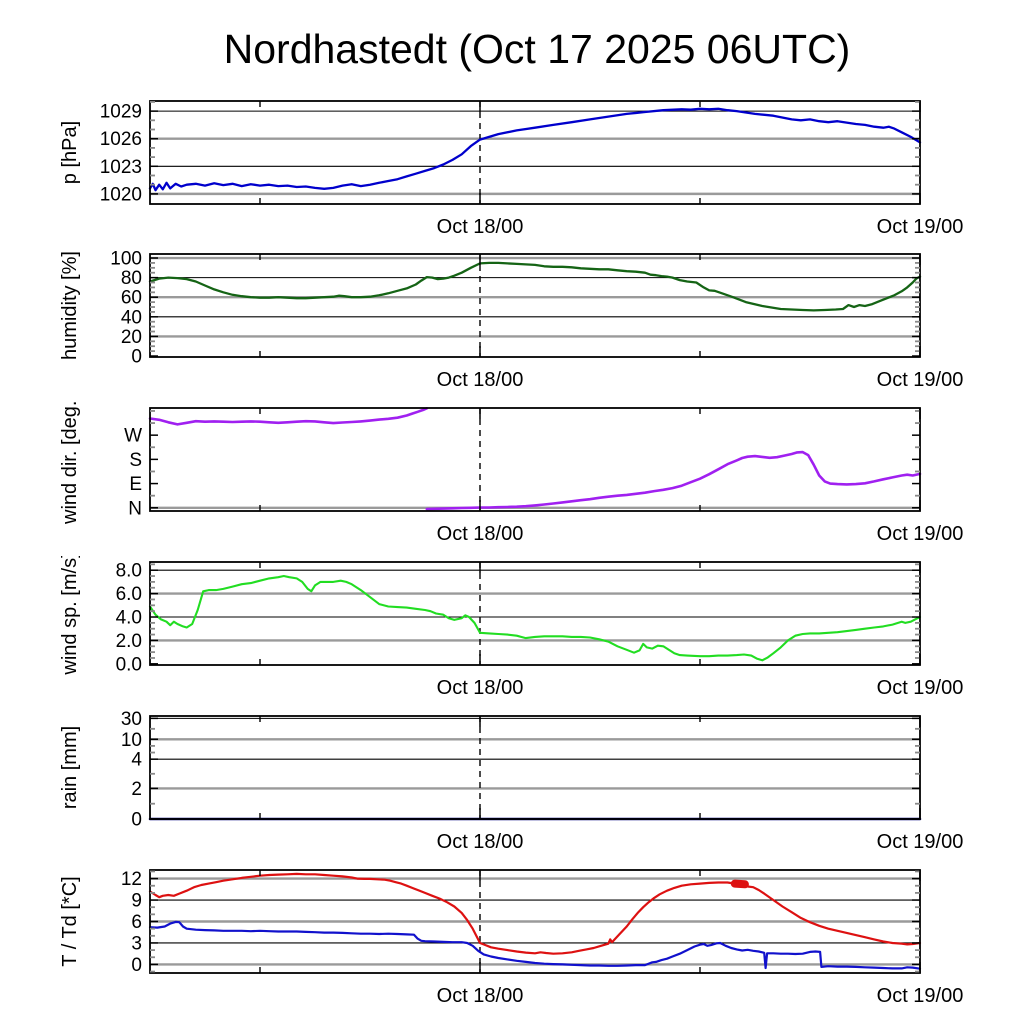 Image resolution: width=1024 pixels, height=1024 pixels. I want to click on y-tick-label: 1020, so click(121, 194).